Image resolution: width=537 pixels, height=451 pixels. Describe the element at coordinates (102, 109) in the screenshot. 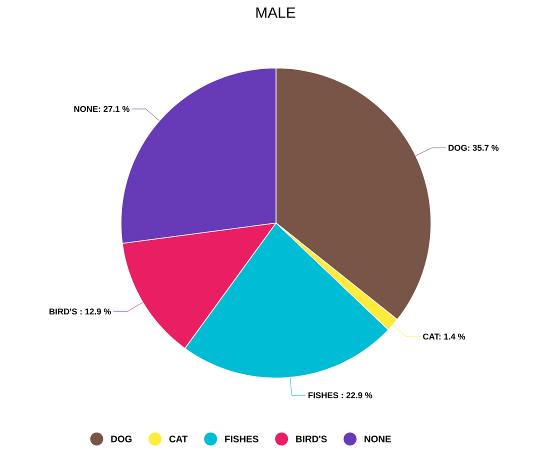

I see `data-label: NONE: 27.1 %` at that location.